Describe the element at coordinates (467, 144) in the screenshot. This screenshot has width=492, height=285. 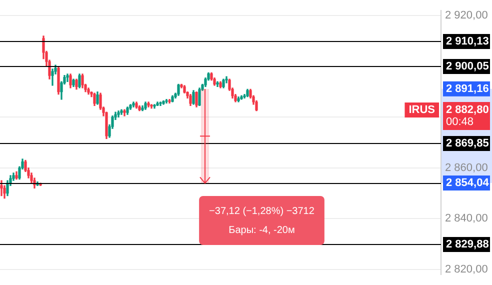
I see `ref-line-label: 2 869,85` at that location.